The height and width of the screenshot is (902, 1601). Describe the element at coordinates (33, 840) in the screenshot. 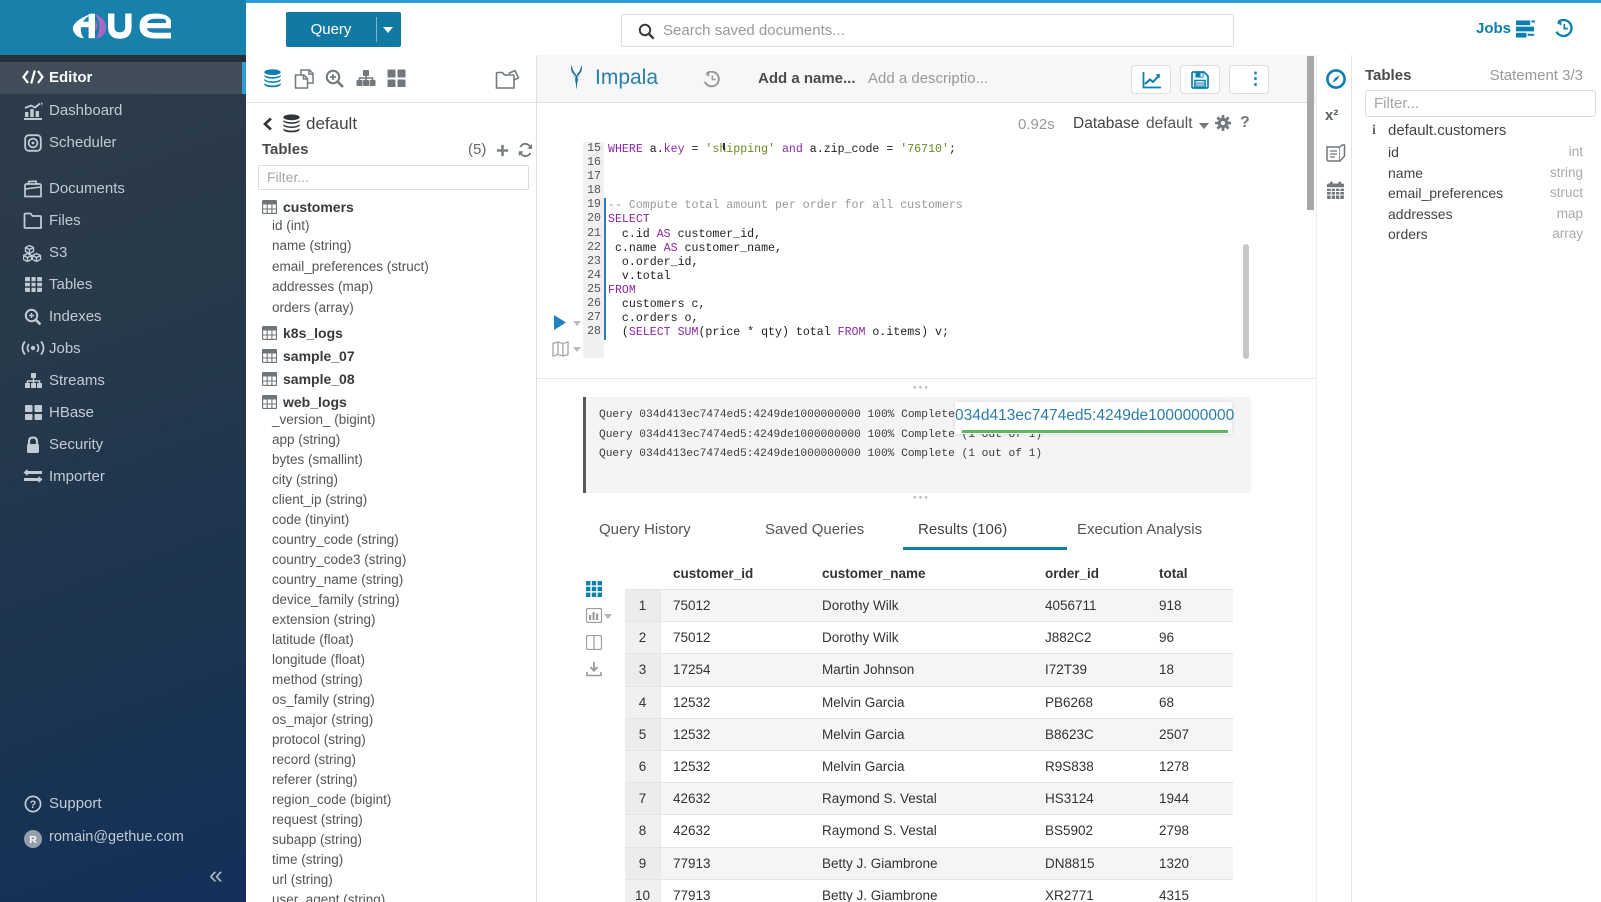

I see `svg-text: R` at that location.